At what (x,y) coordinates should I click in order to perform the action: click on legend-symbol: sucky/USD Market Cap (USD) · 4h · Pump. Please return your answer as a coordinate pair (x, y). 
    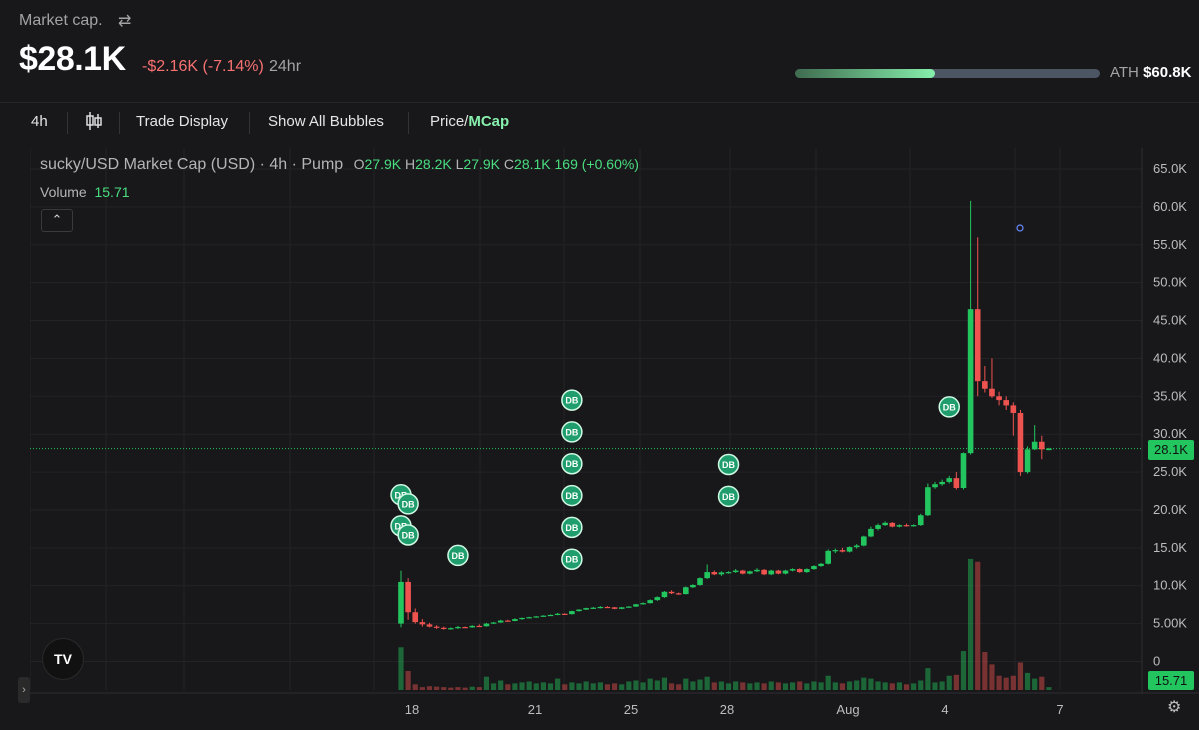
    Looking at the image, I should click on (192, 164).